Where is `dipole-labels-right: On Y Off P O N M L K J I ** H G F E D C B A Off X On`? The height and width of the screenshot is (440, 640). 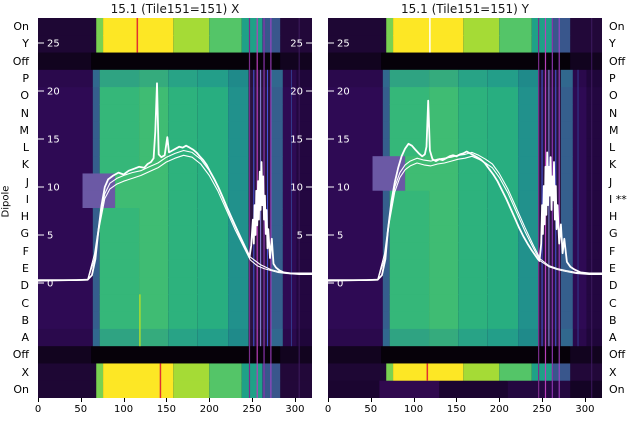
dipole-labels-right: On Y Off P O N M L K J I ** H G F E D C B A Off X On is located at coordinates (621, 208).